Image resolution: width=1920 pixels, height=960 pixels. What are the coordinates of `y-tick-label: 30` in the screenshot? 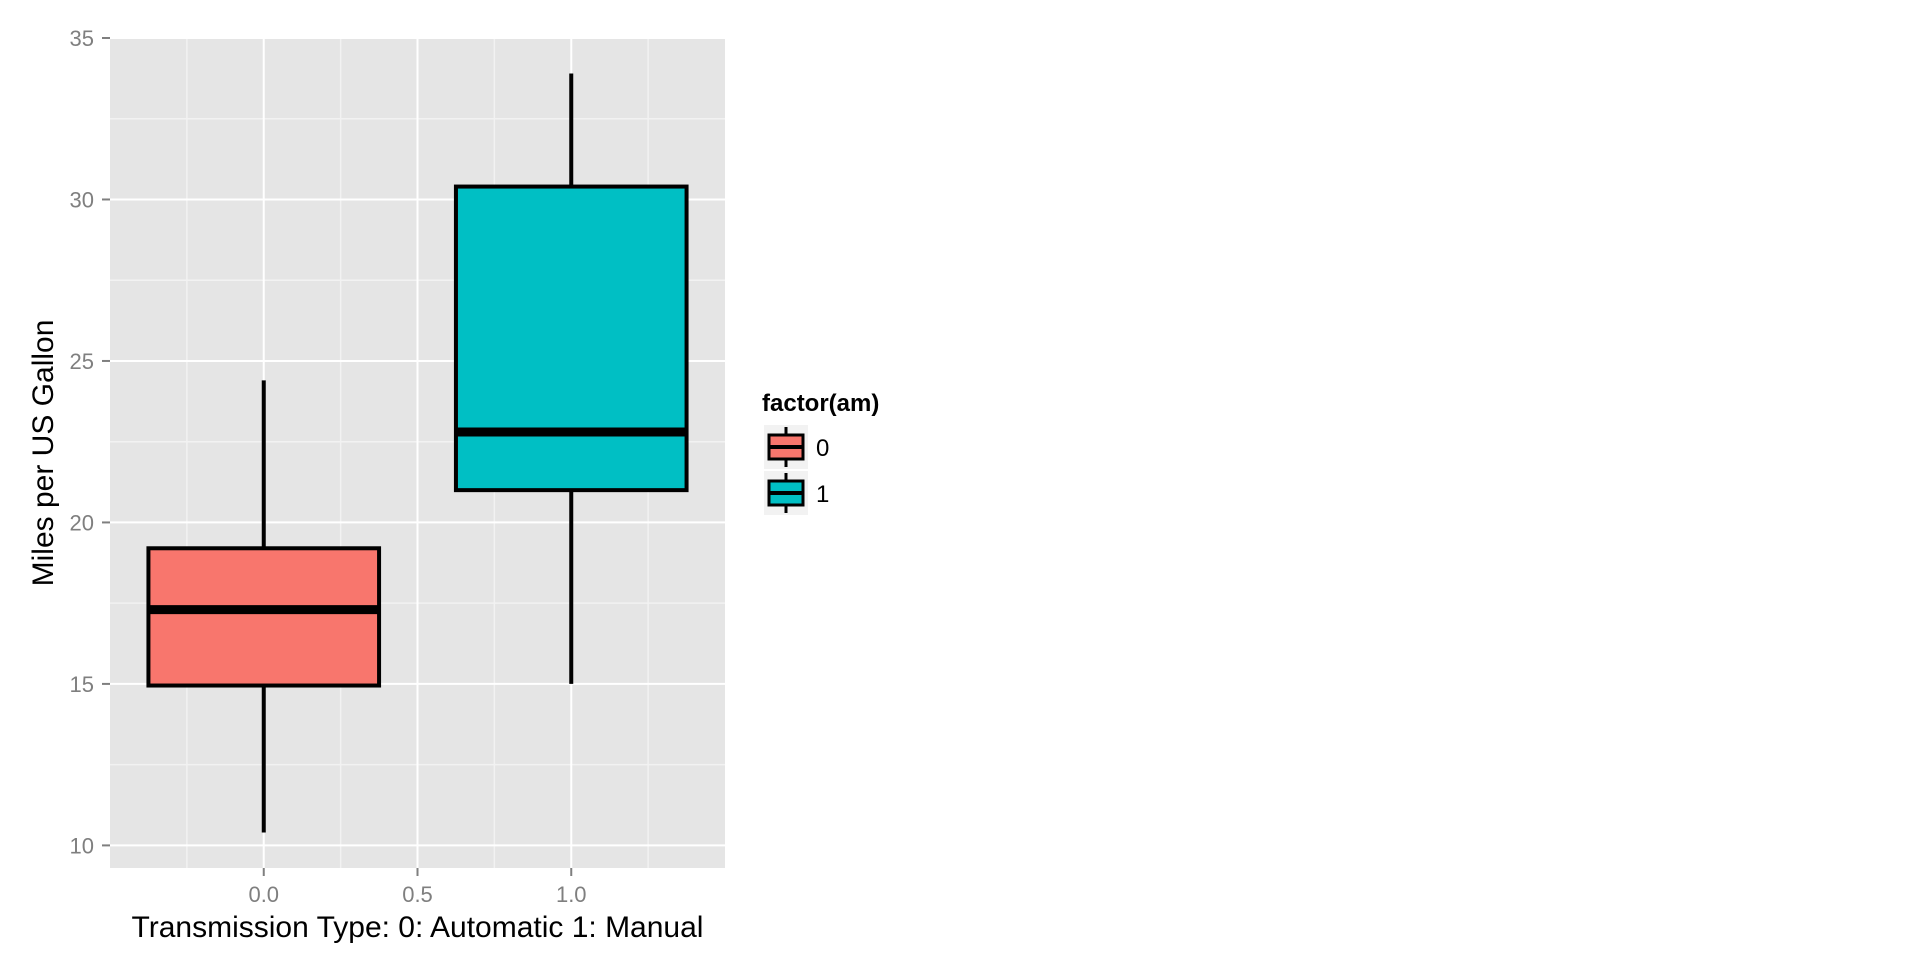 It's located at (82, 199).